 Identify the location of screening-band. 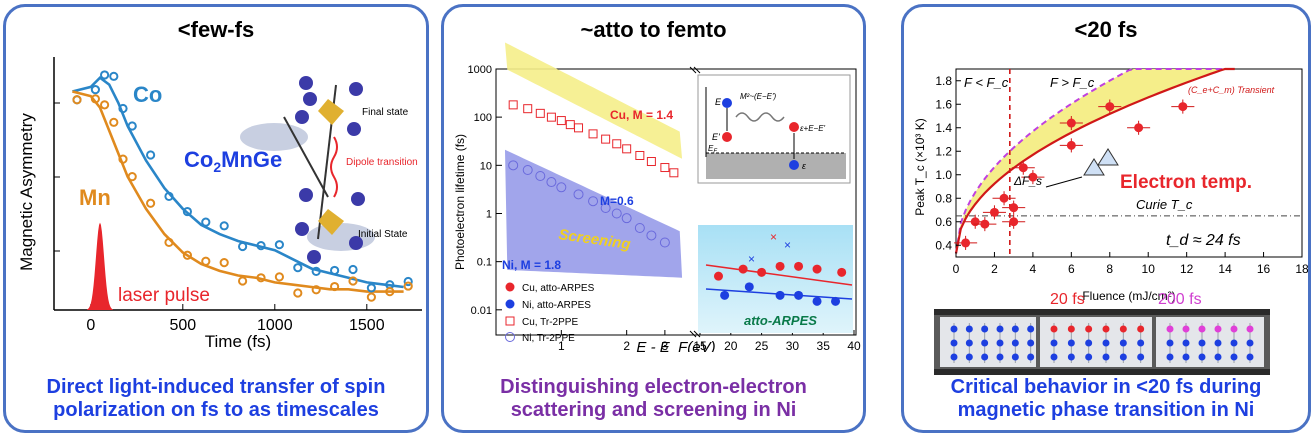
(593, 213).